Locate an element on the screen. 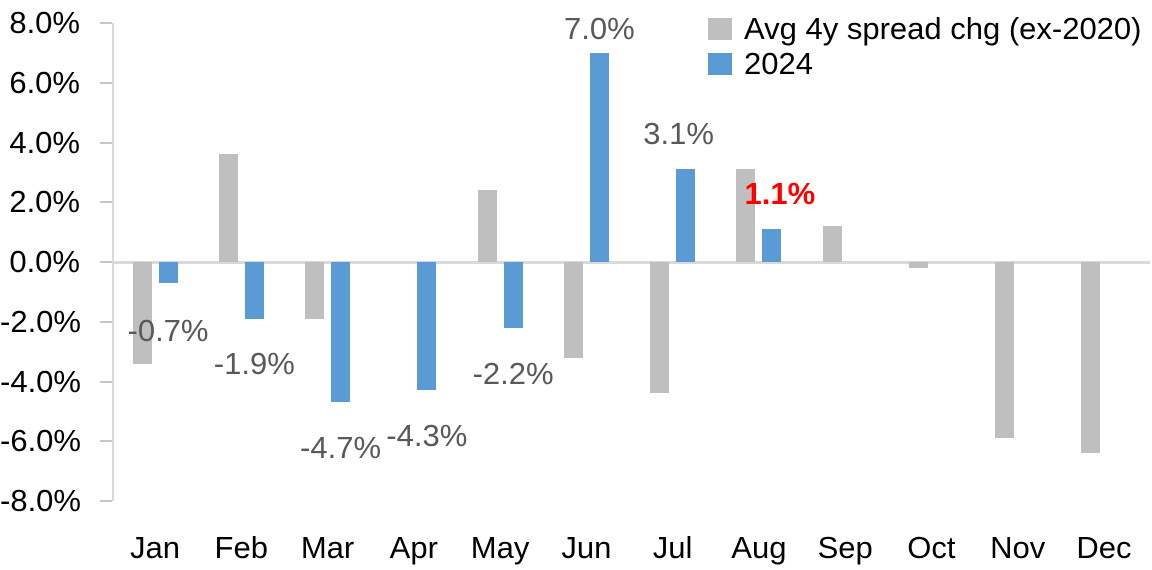 The image size is (1152, 570). bar-avg-Oct is located at coordinates (918, 265).